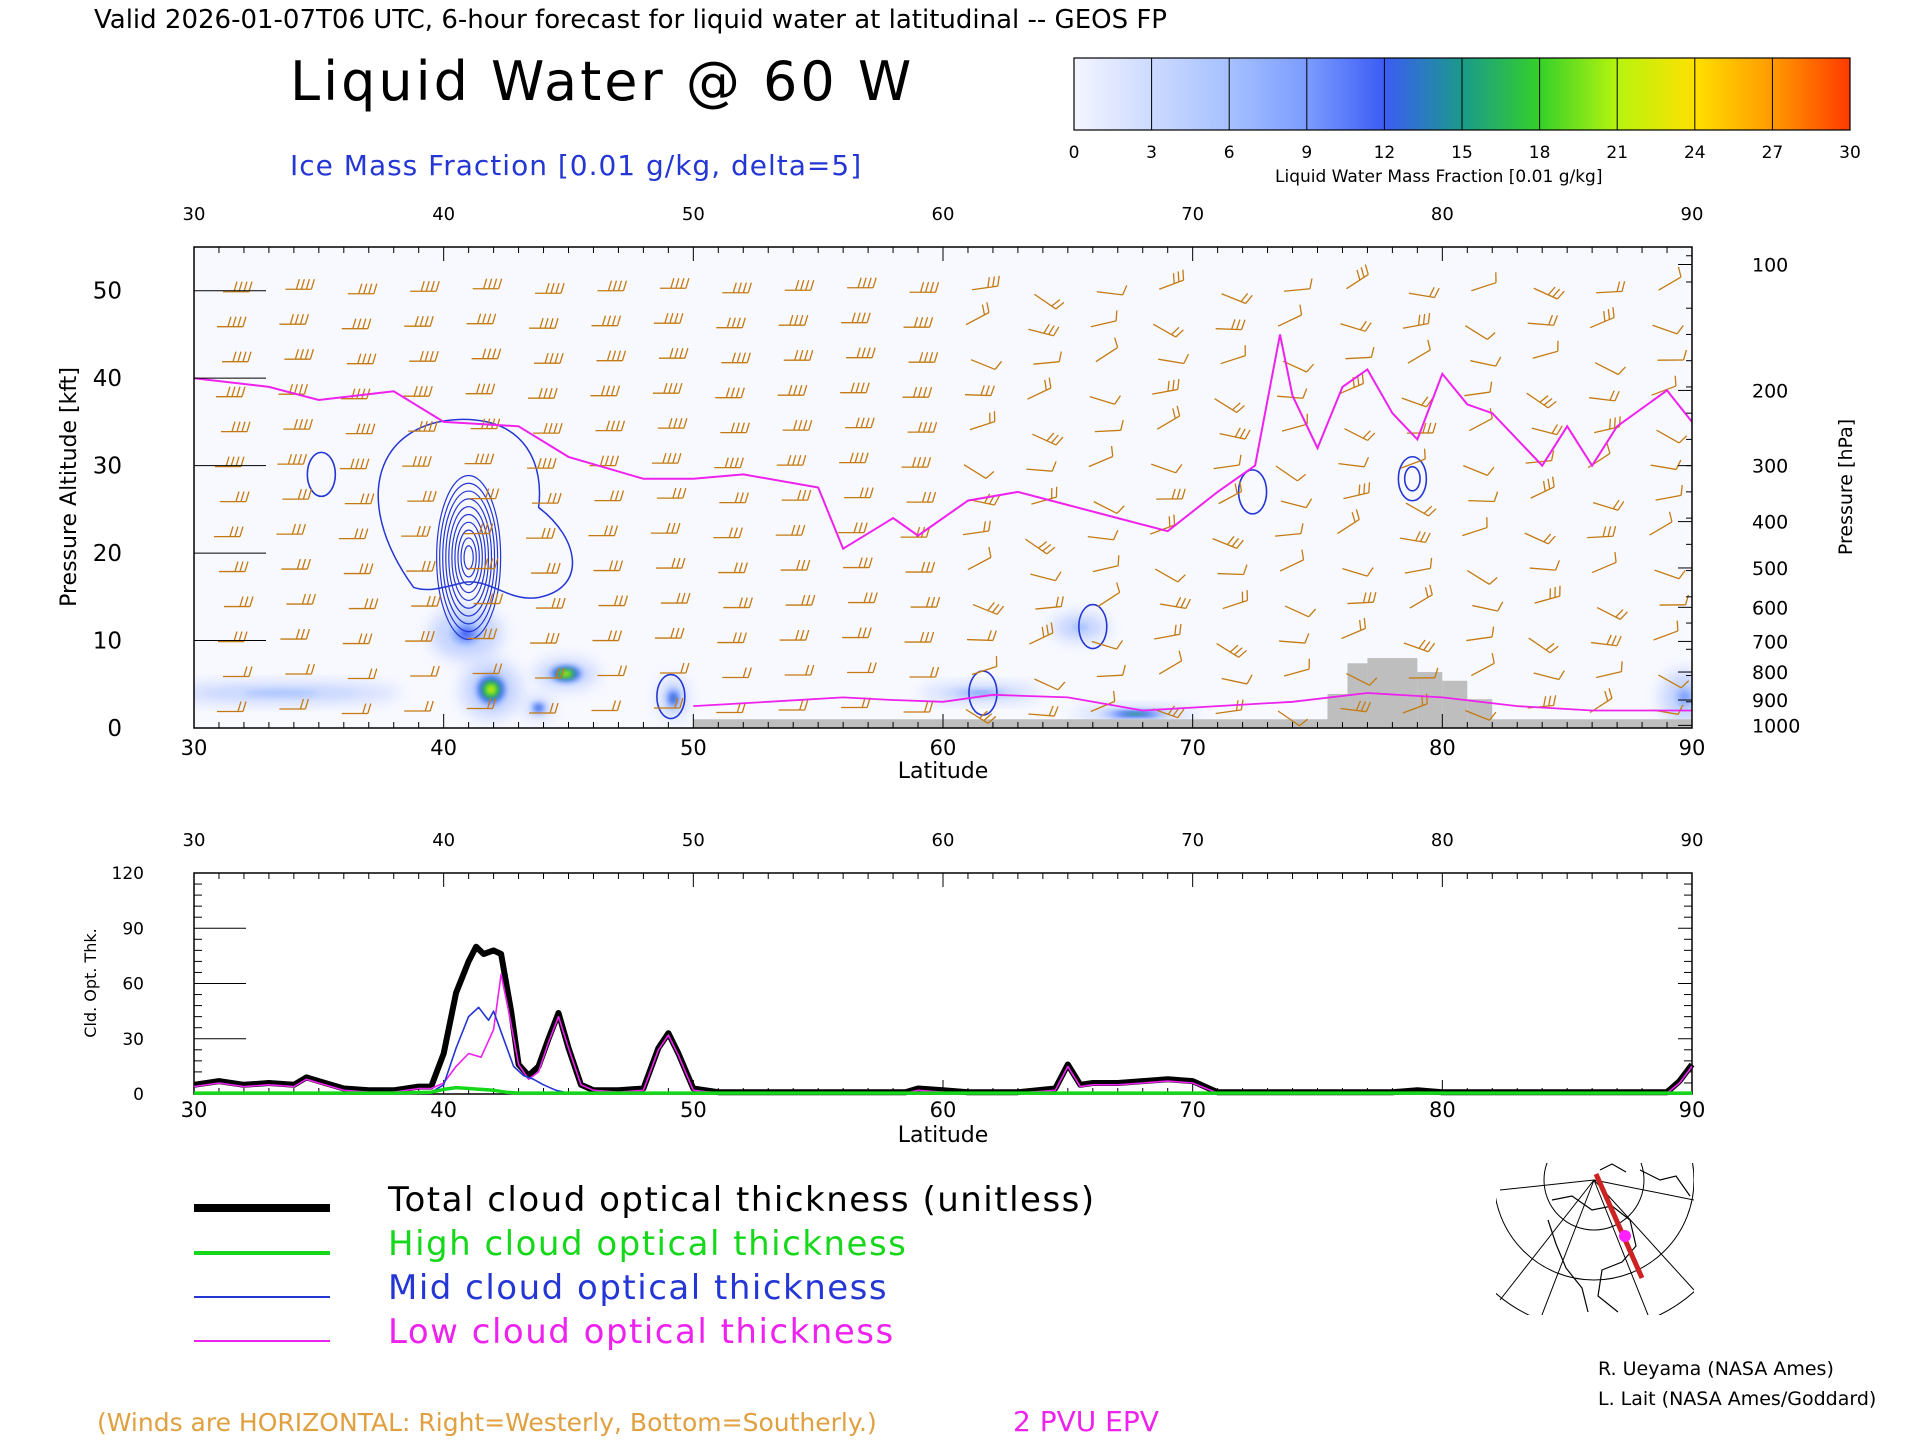  Describe the element at coordinates (1430, 700) in the screenshot. I see `terrain-block` at that location.